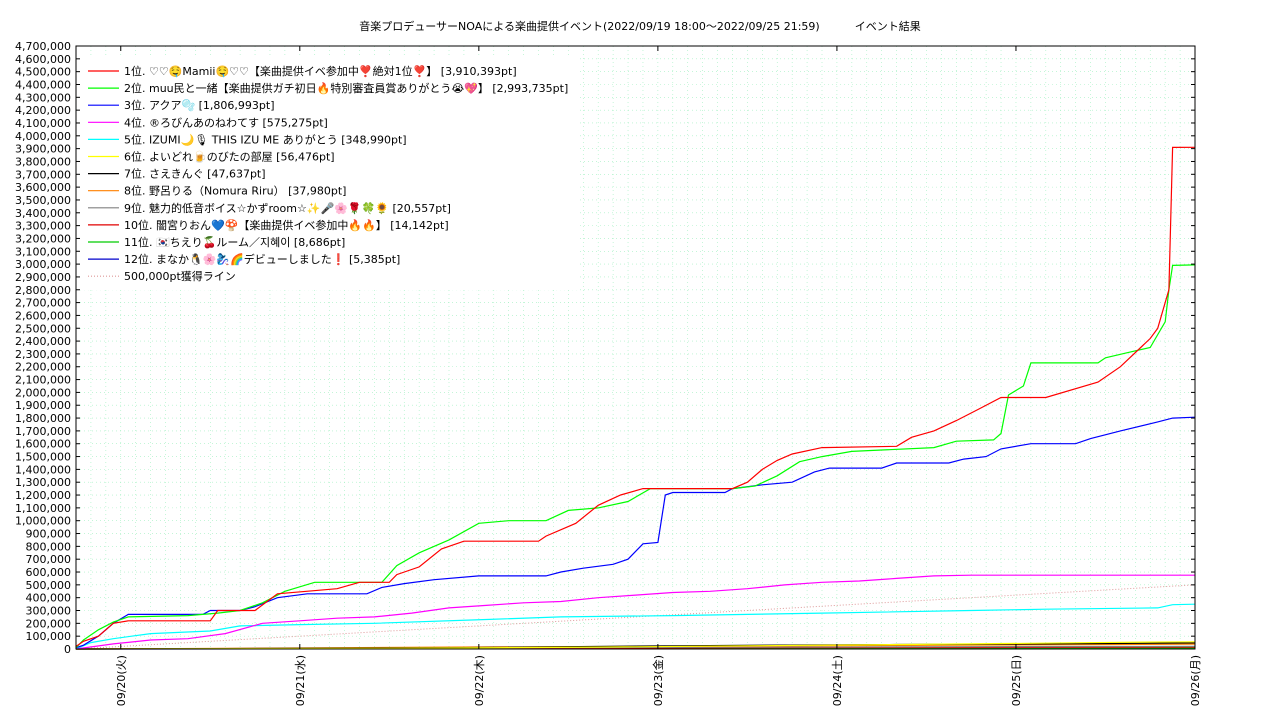 The image size is (1280, 720). I want to click on y-tick-label: 100,000, so click(49, 636).